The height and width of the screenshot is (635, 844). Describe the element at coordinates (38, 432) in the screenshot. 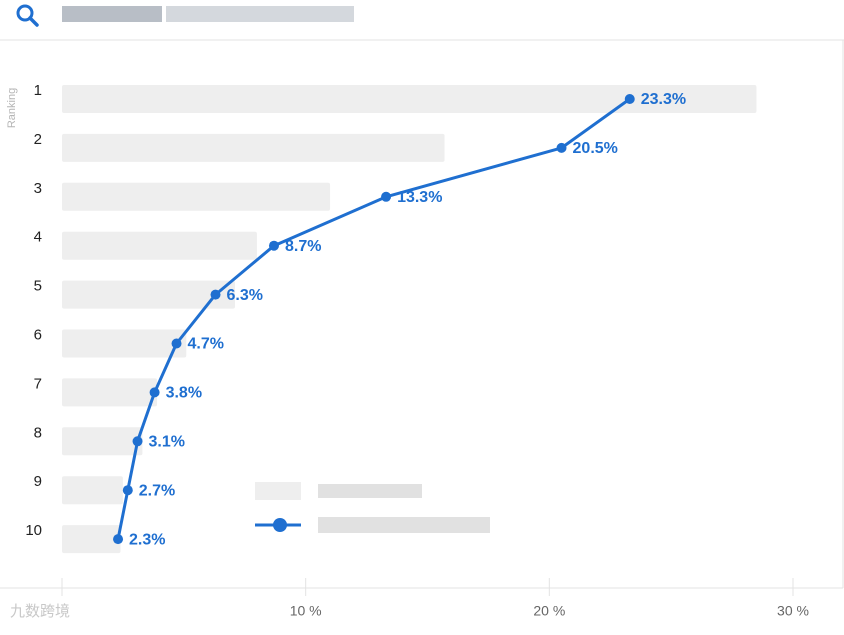

I see `y-tick-label: 8` at that location.